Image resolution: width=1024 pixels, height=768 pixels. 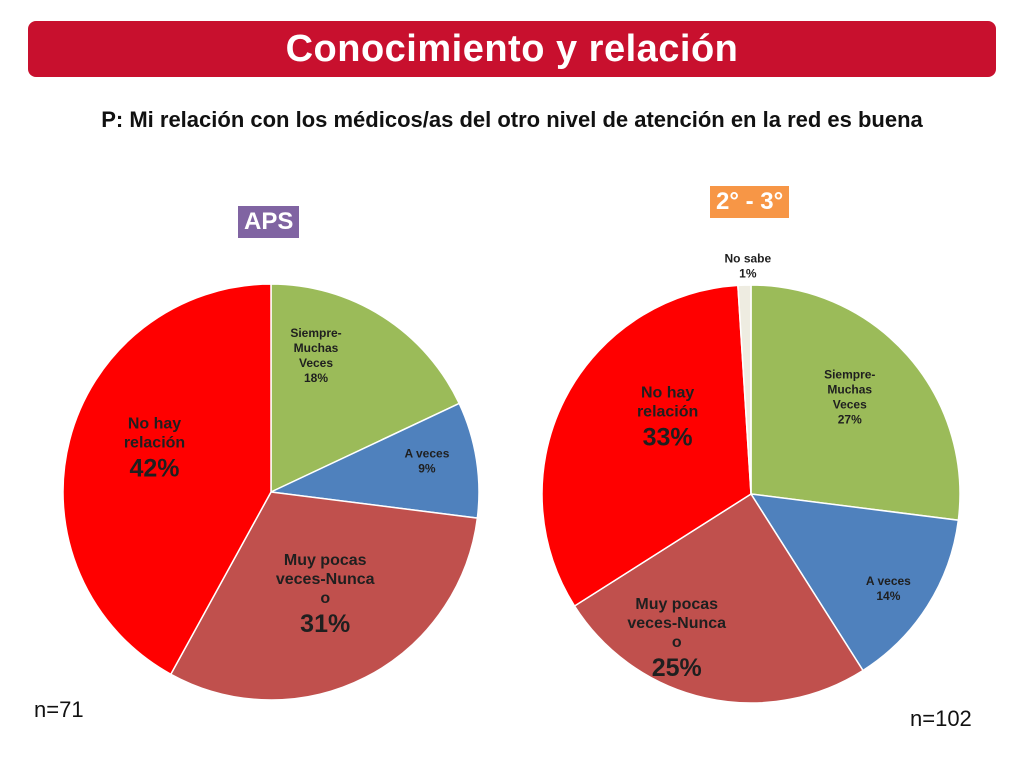 I want to click on pie-slice-no-sabe, so click(x=744, y=389).